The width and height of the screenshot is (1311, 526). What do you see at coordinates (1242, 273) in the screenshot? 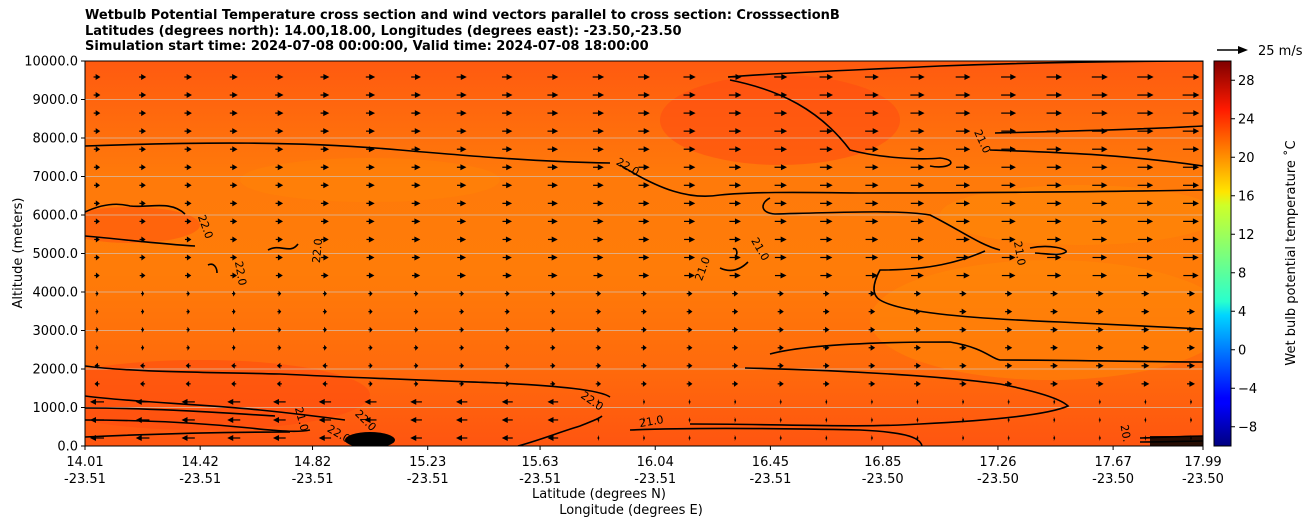
I see `colorbar-tick-label: 8` at bounding box center [1242, 273].